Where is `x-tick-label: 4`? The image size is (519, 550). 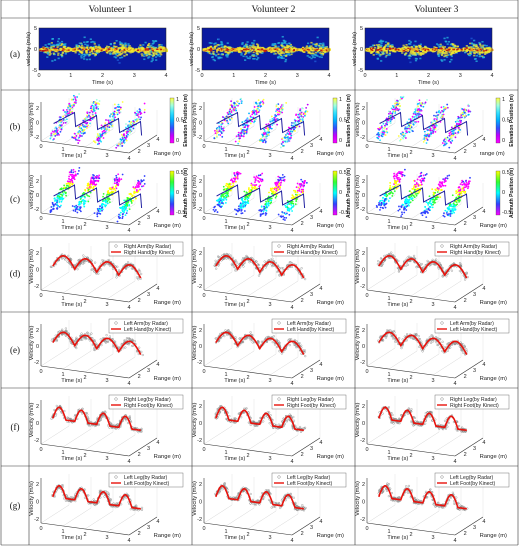
x-tick-label: 4 is located at coordinates (165, 76).